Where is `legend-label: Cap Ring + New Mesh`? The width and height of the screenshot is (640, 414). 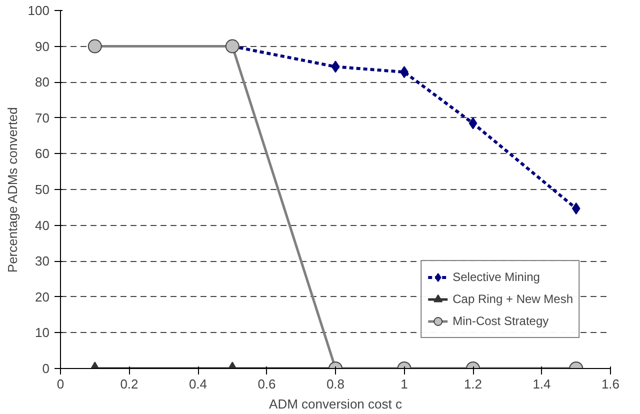 legend-label: Cap Ring + New Mesh is located at coordinates (512, 299).